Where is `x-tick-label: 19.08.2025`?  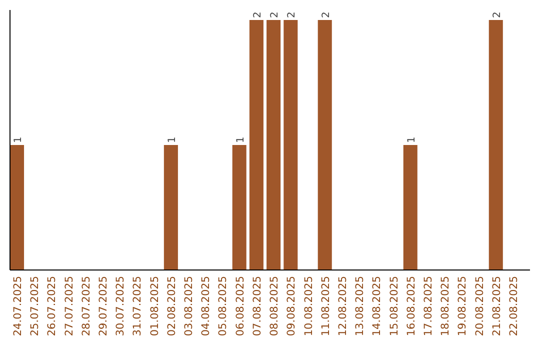 x-tick-label: 19.08.2025 is located at coordinates (462, 306).